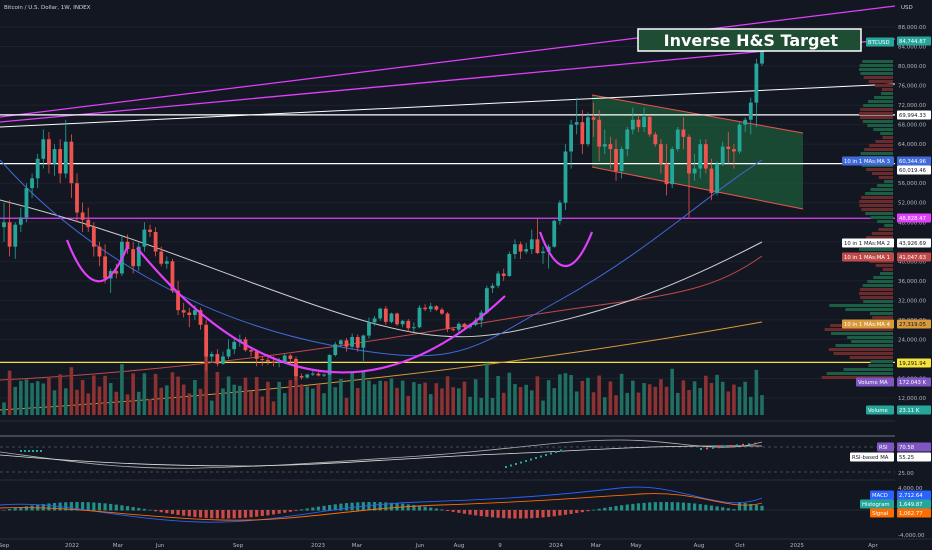 Image resolution: width=932 pixels, height=550 pixels. Describe the element at coordinates (381, 366) in the screenshot. I see `ma4-line` at that location.